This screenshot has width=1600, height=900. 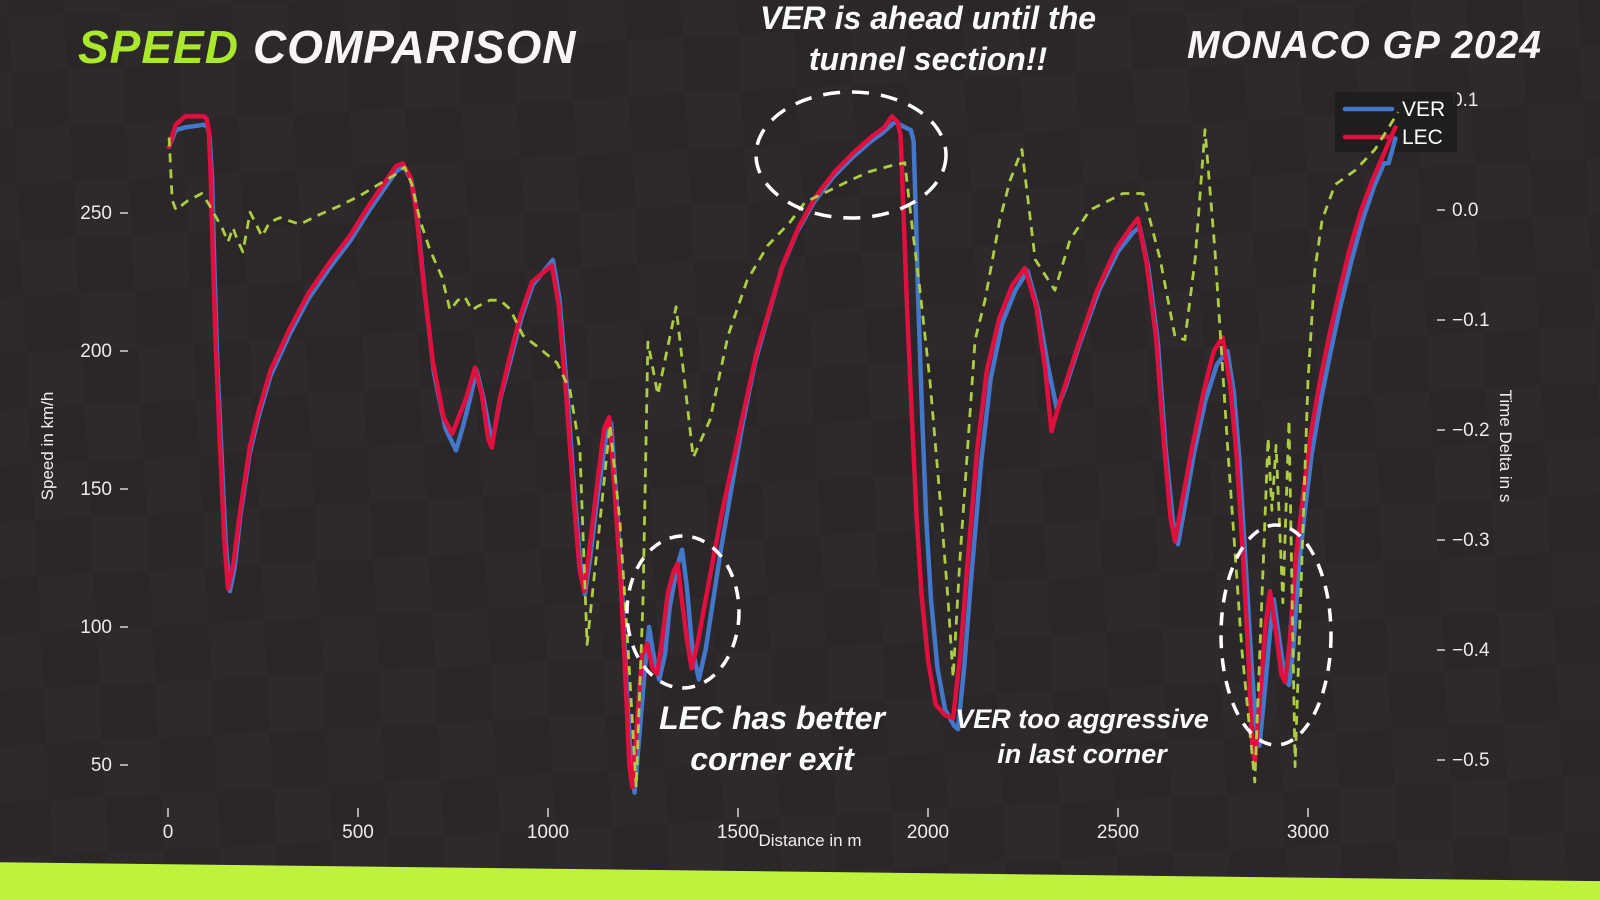 What do you see at coordinates (772, 739) in the screenshot?
I see `annotation-corner-exit: LEC has better corner exit` at bounding box center [772, 739].